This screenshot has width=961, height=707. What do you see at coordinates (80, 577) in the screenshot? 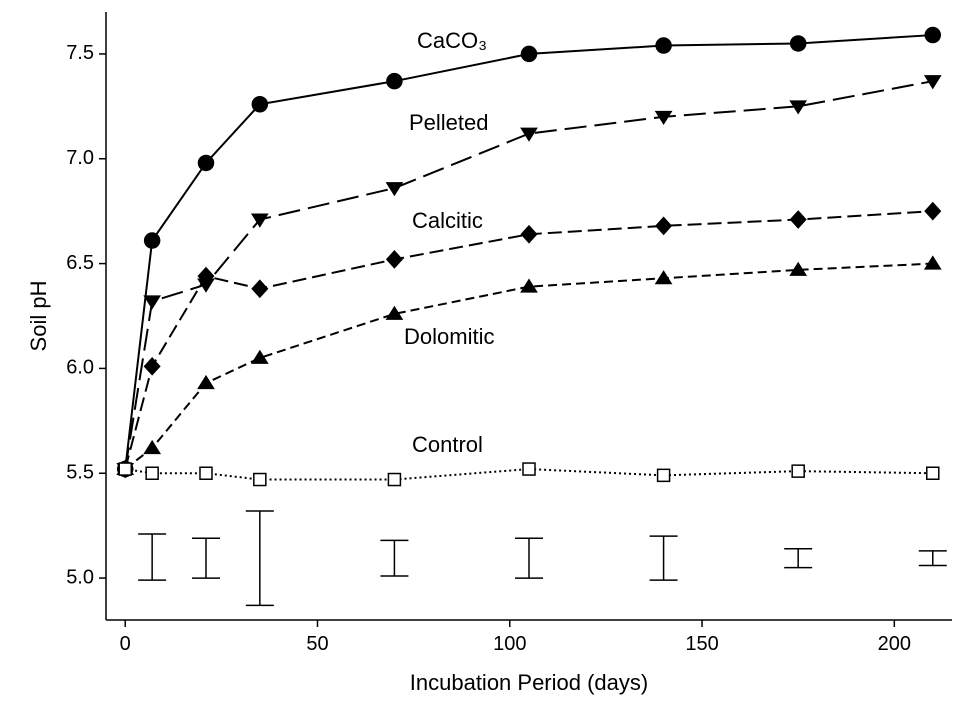
I see `y-tick-label: 5.0` at bounding box center [80, 577].